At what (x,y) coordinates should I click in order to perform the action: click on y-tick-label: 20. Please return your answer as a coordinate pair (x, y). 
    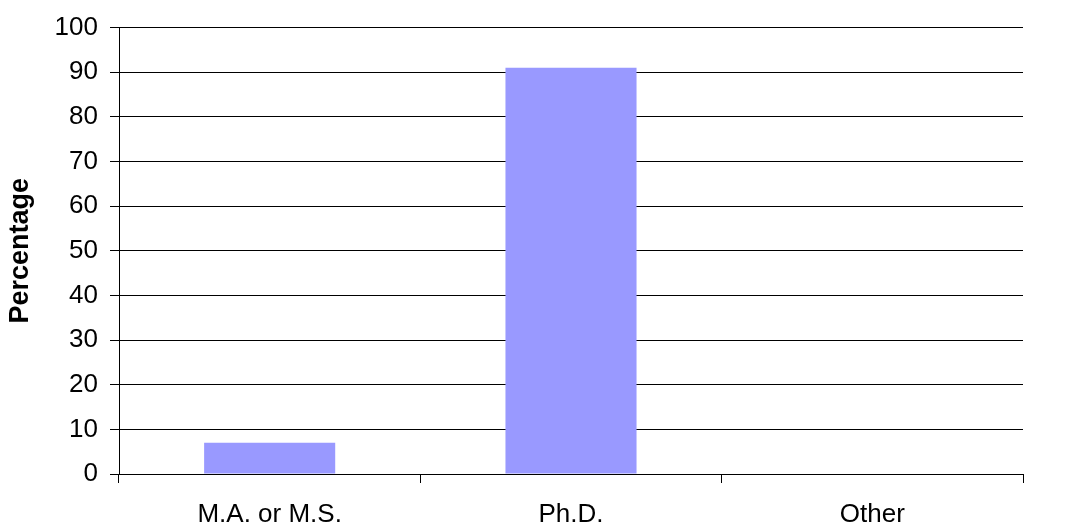
    Looking at the image, I should click on (83, 382).